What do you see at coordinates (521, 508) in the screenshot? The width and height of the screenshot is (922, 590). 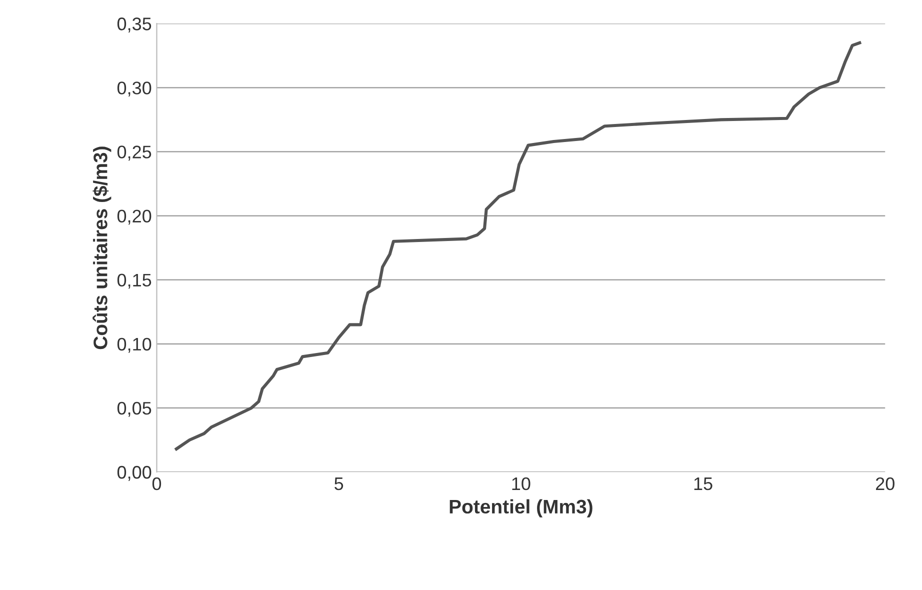 I see `x-axis-title: Potentiel (Mm3)` at bounding box center [521, 508].